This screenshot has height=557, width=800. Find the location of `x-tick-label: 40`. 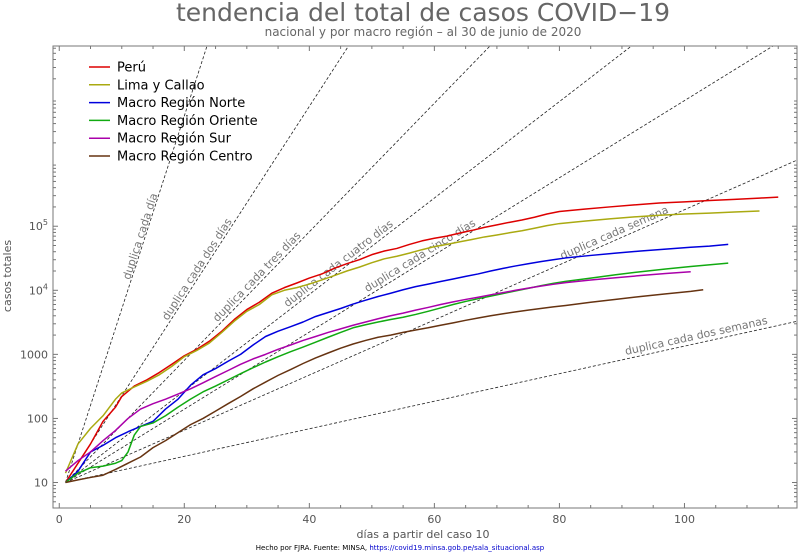

x-tick-label: 40 is located at coordinates (309, 519).